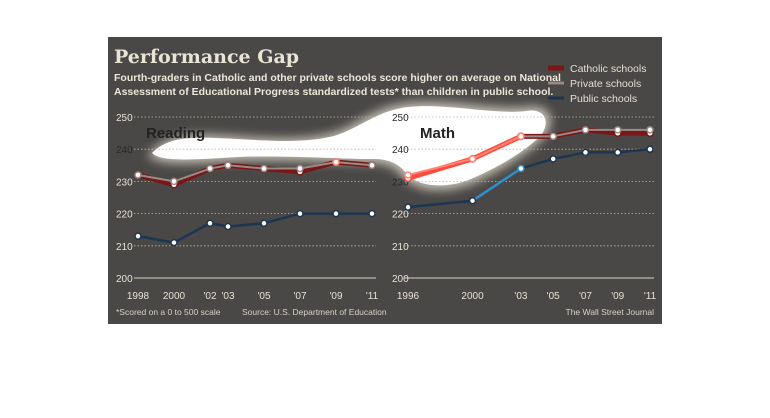 Image resolution: width=770 pixels, height=418 pixels. What do you see at coordinates (263, 296) in the screenshot?
I see `x-tick-label-reading-4: '05` at bounding box center [263, 296].